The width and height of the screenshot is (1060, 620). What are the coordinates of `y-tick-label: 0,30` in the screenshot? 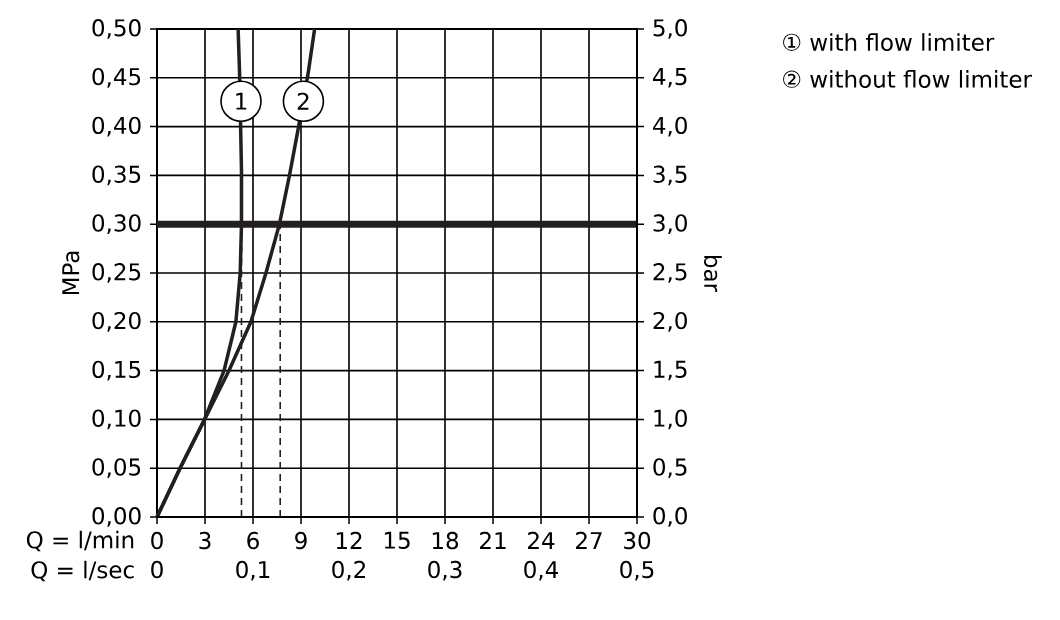 It's located at (116, 224).